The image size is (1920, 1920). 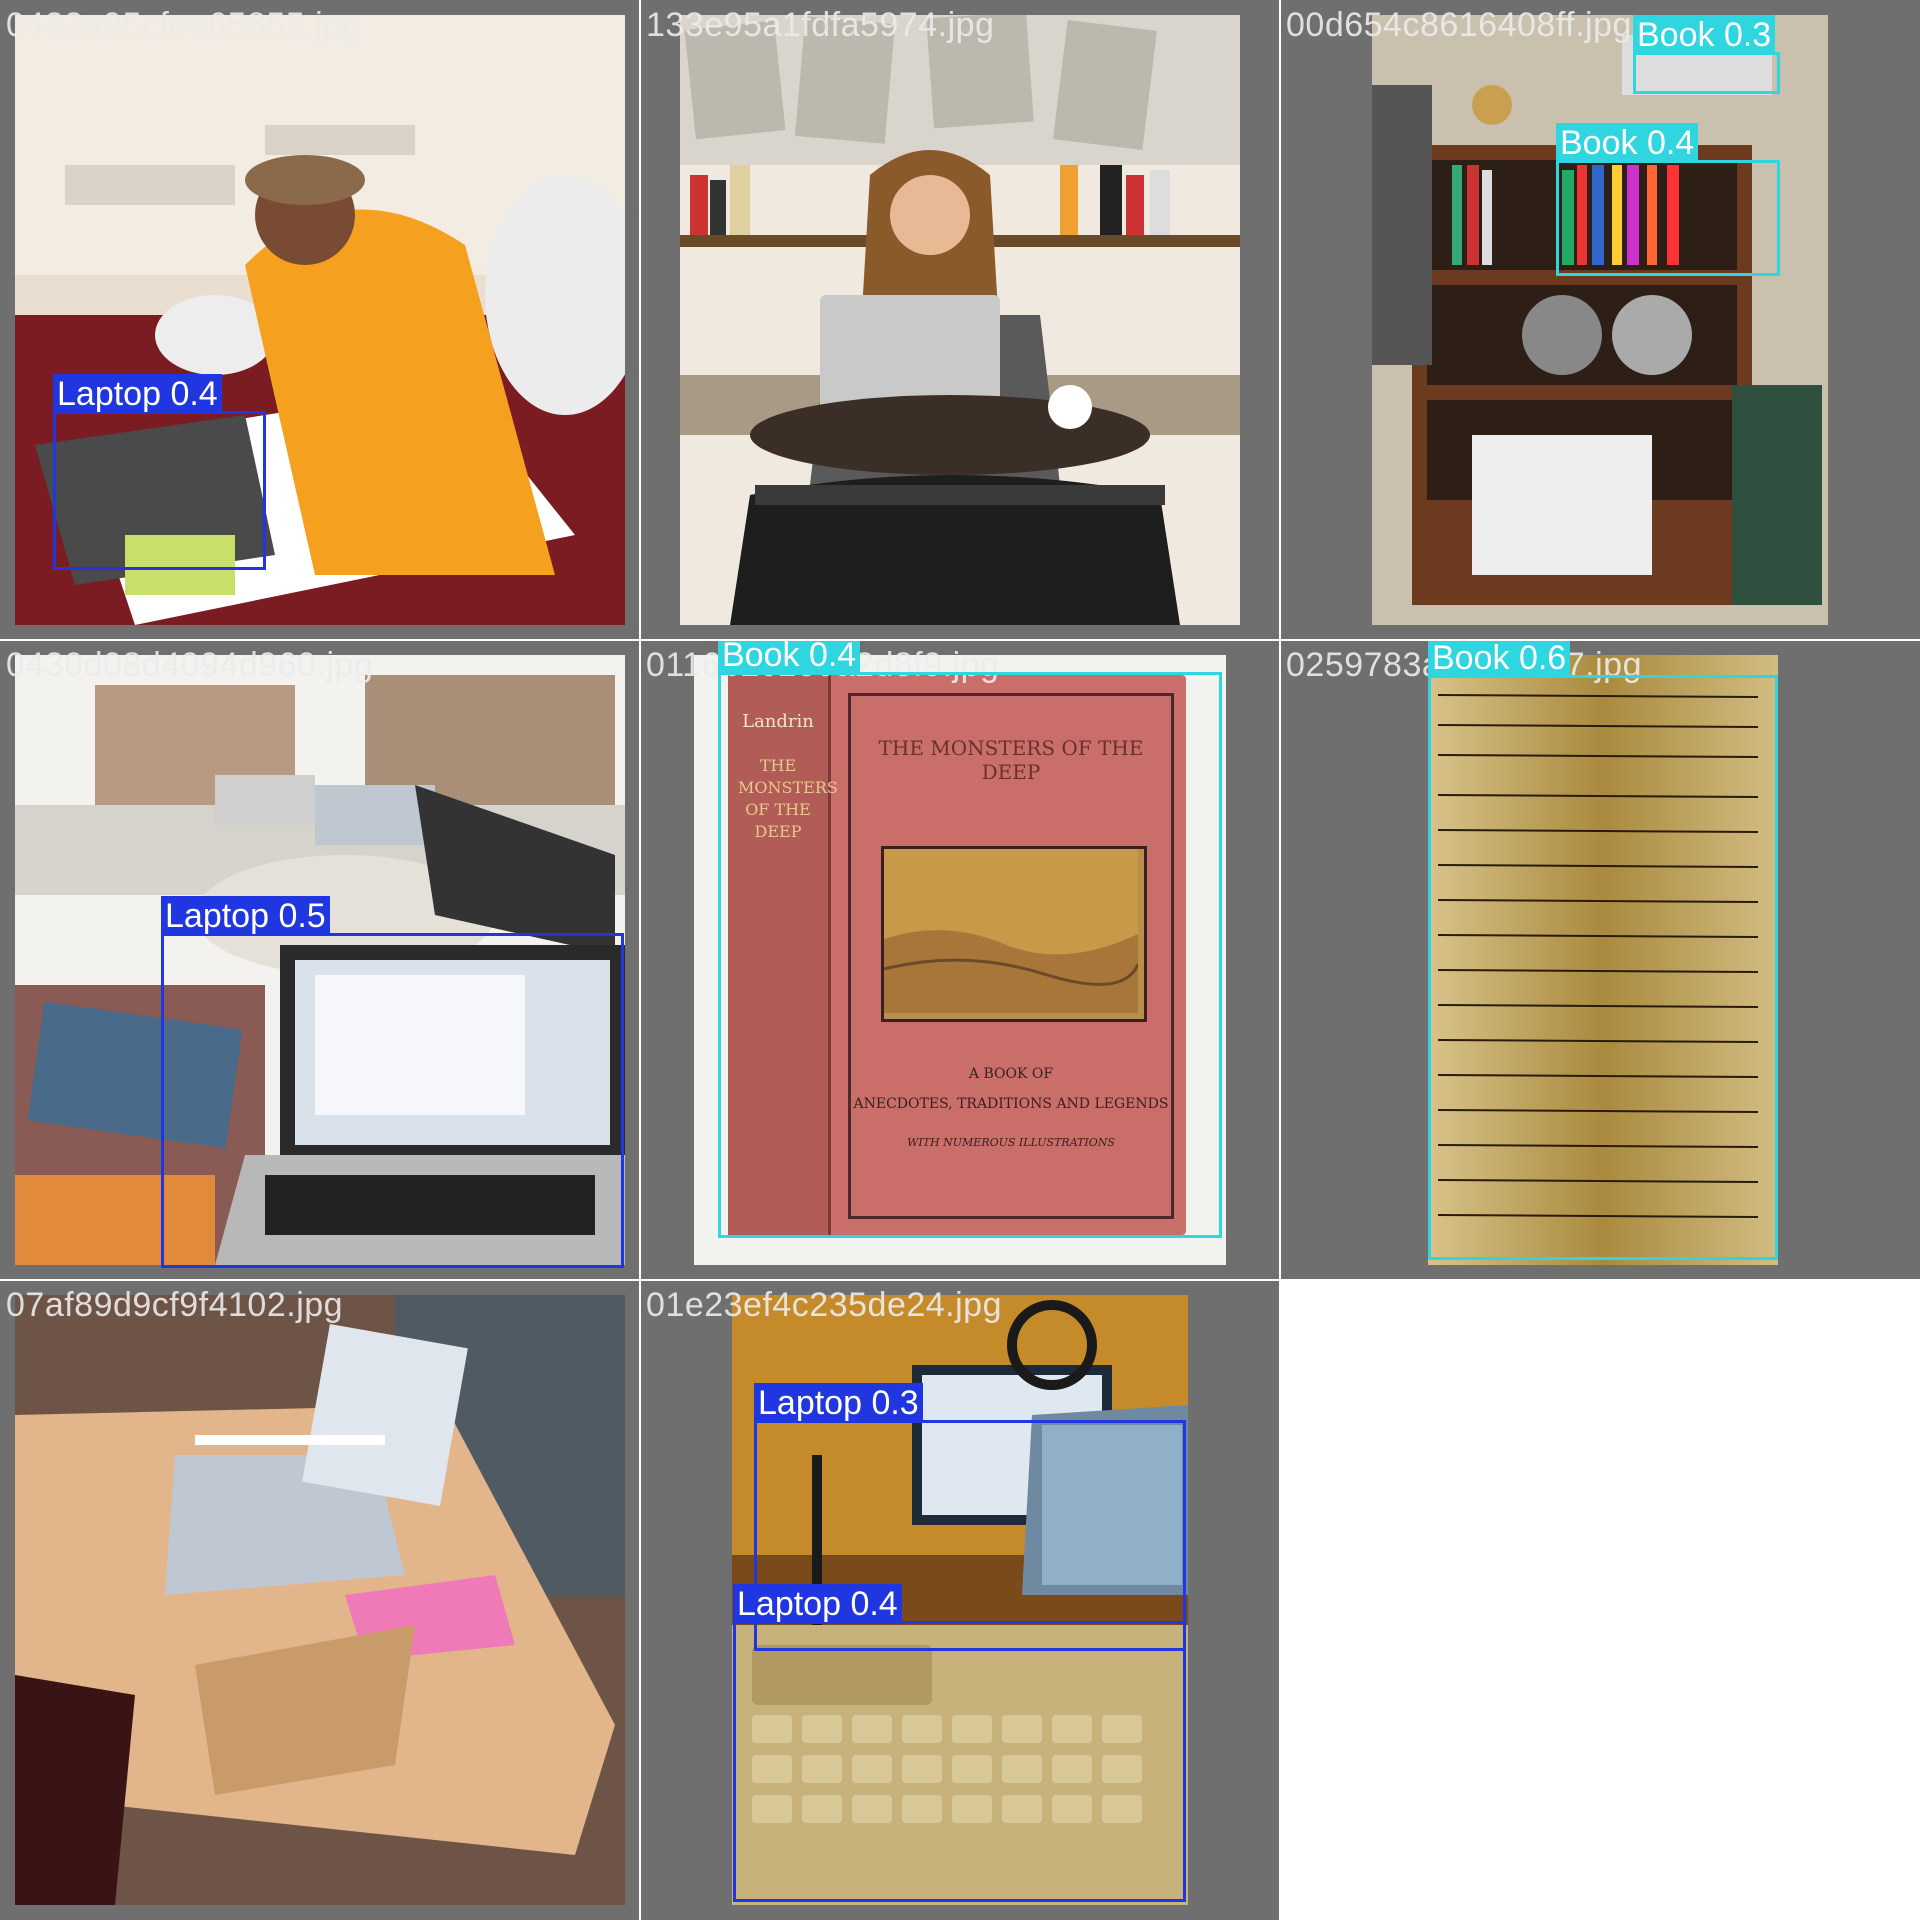 What do you see at coordinates (824, 1305) in the screenshot?
I see `filename-label: 01e23ef4c235de24.jpg` at bounding box center [824, 1305].